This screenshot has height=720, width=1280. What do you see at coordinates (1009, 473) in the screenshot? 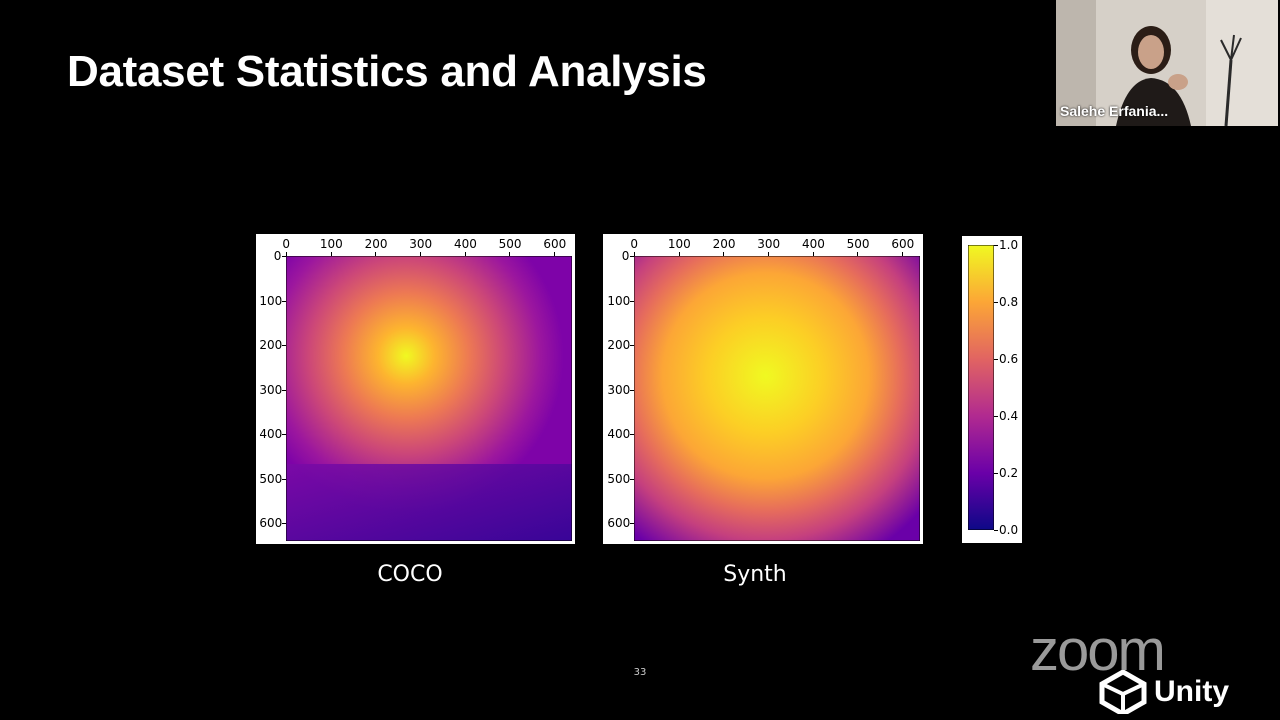
I see `colorbar-tick-label: 0.2` at bounding box center [1009, 473].